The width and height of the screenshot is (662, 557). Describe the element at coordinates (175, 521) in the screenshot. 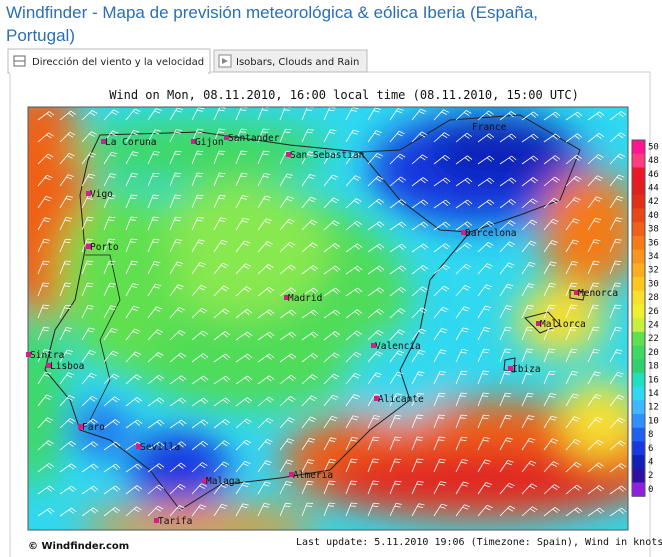

I see `place-label: Tarifa` at that location.